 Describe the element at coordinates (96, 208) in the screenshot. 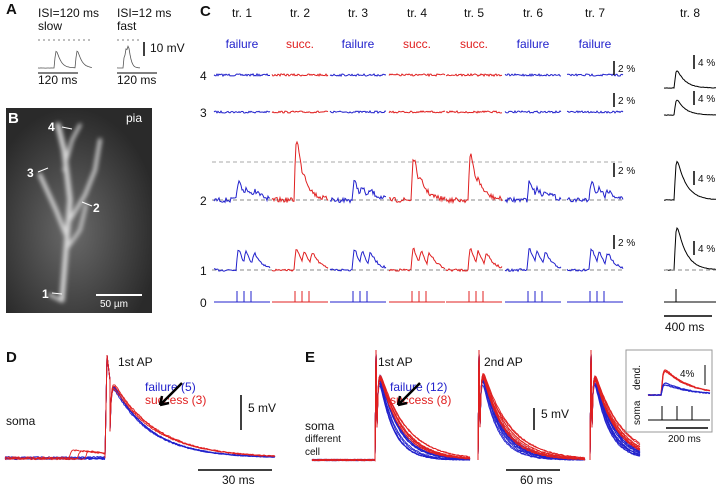

I see `site-label: 2` at that location.